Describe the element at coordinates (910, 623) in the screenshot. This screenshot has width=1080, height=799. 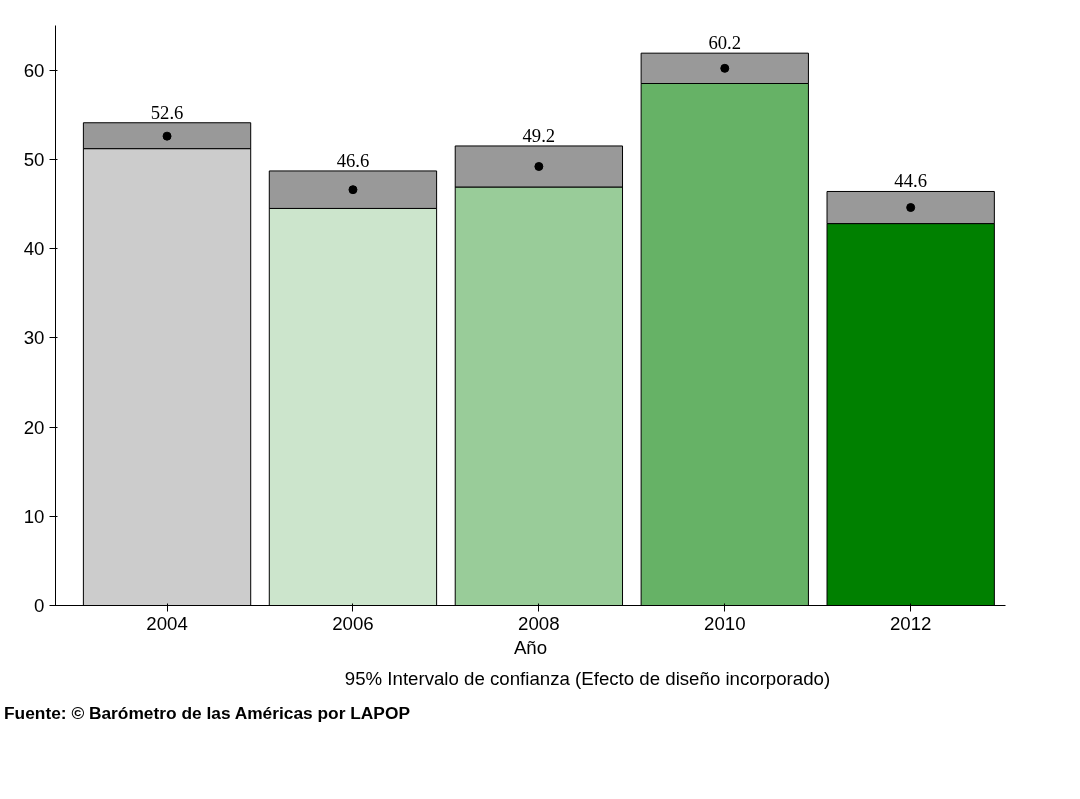
I see `x-tick-label: 2012` at that location.